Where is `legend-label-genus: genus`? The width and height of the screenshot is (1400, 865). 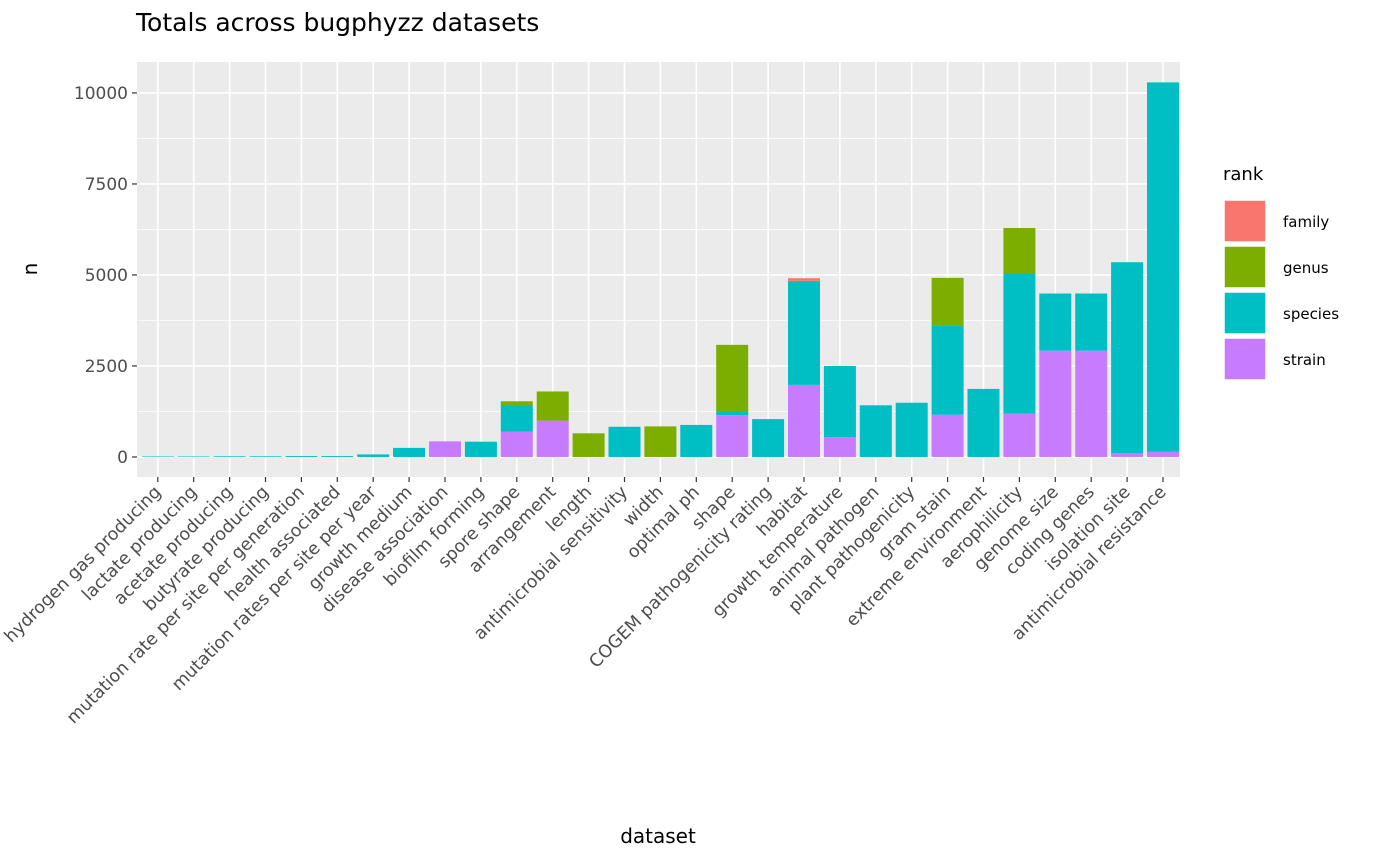 legend-label-genus: genus is located at coordinates (1306, 268).